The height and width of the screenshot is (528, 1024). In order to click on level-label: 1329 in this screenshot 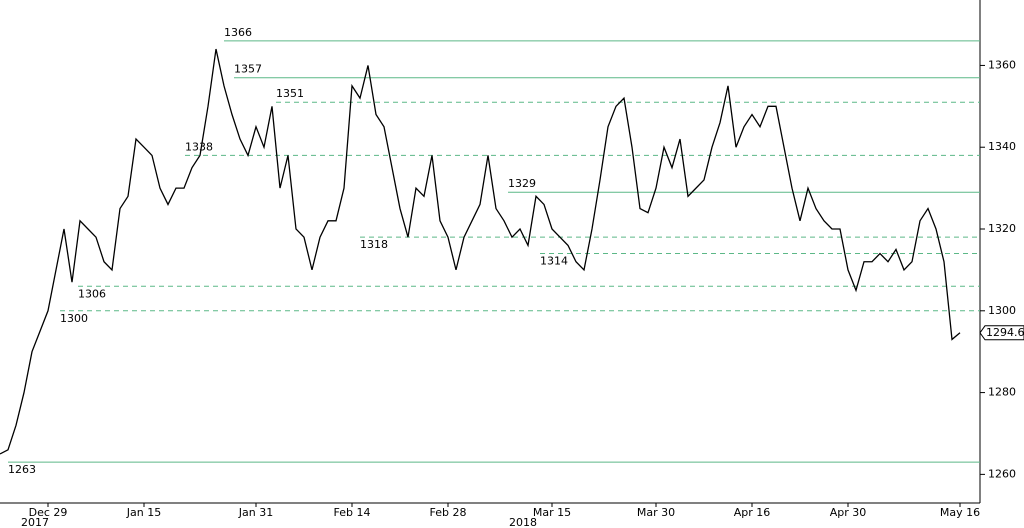, I will do `click(522, 183)`.